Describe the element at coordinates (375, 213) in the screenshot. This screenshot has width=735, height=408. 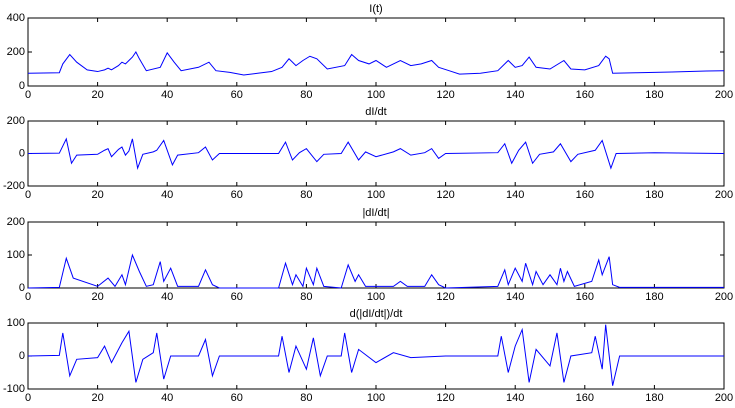
I see `subplot-title: |dI/dt|` at that location.